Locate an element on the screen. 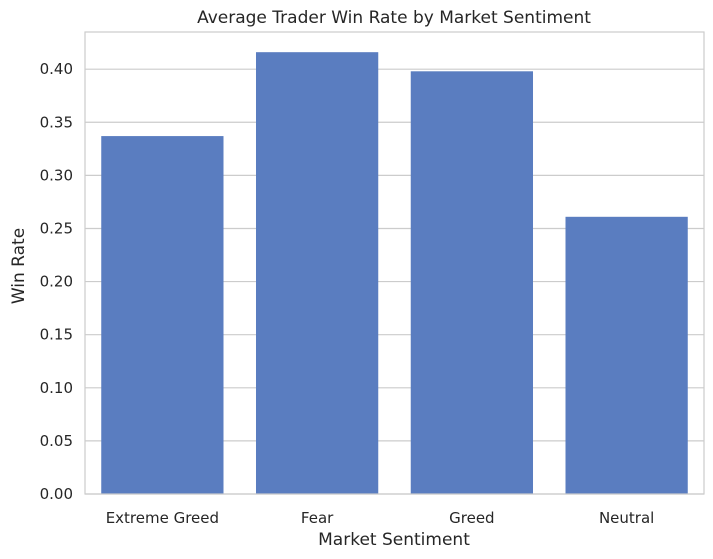 Image resolution: width=713 pixels, height=559 pixels. bar-neutral is located at coordinates (626, 355).